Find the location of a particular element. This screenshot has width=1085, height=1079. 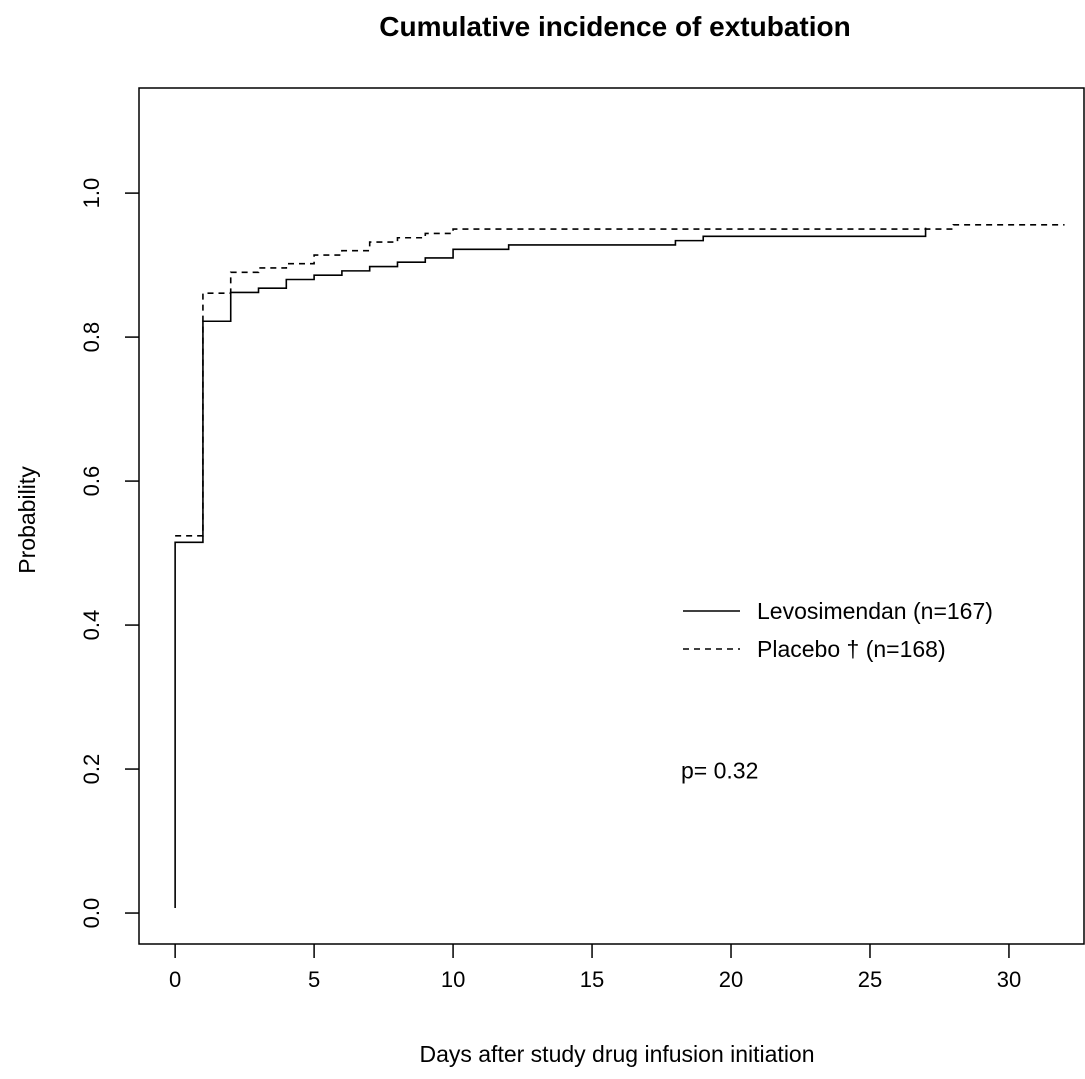

y-tick-label: 0.6 is located at coordinates (91, 481).